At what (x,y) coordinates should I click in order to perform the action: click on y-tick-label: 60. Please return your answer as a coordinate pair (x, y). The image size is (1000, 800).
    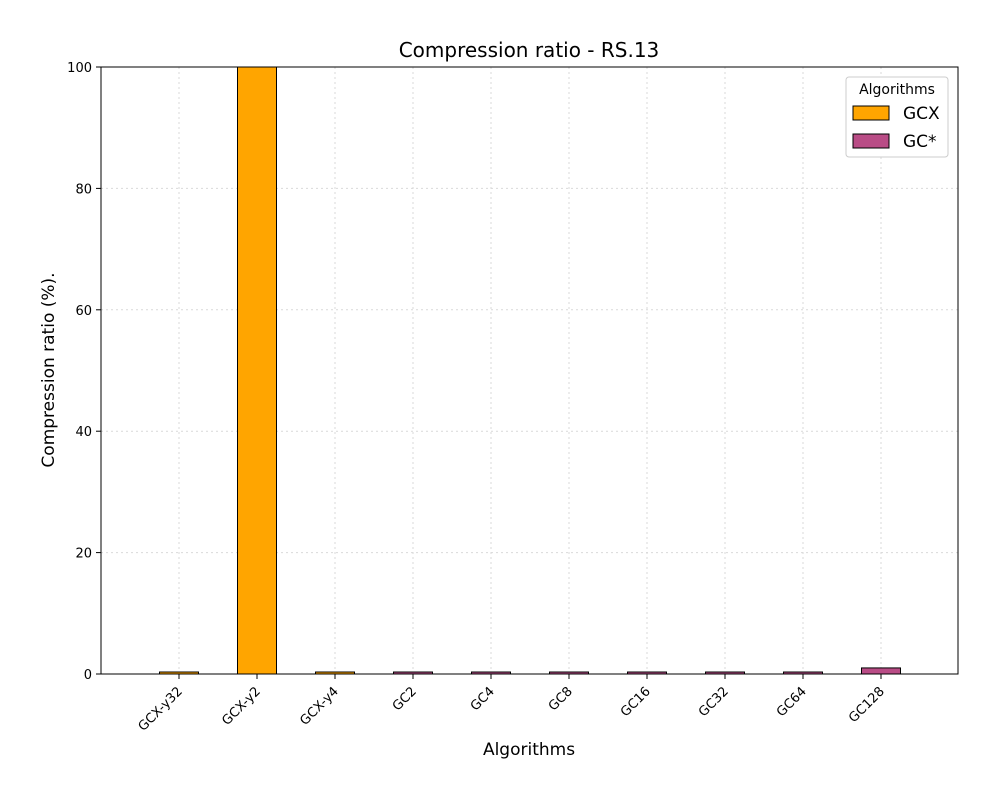
    Looking at the image, I should click on (83, 311).